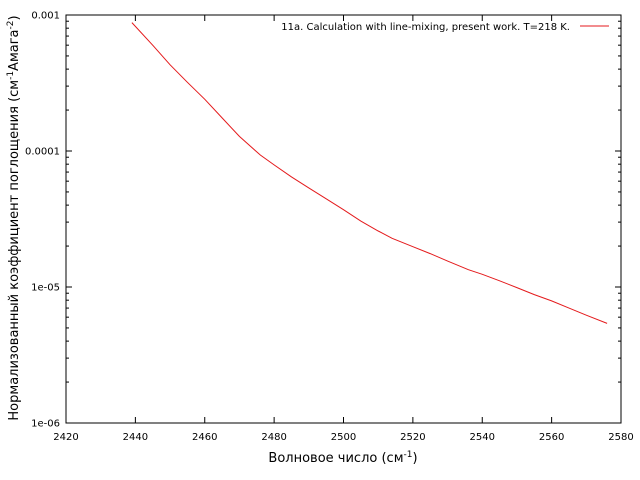 This screenshot has width=640, height=480. Describe the element at coordinates (45, 16) in the screenshot. I see `y-tick-label: 0.001` at that location.